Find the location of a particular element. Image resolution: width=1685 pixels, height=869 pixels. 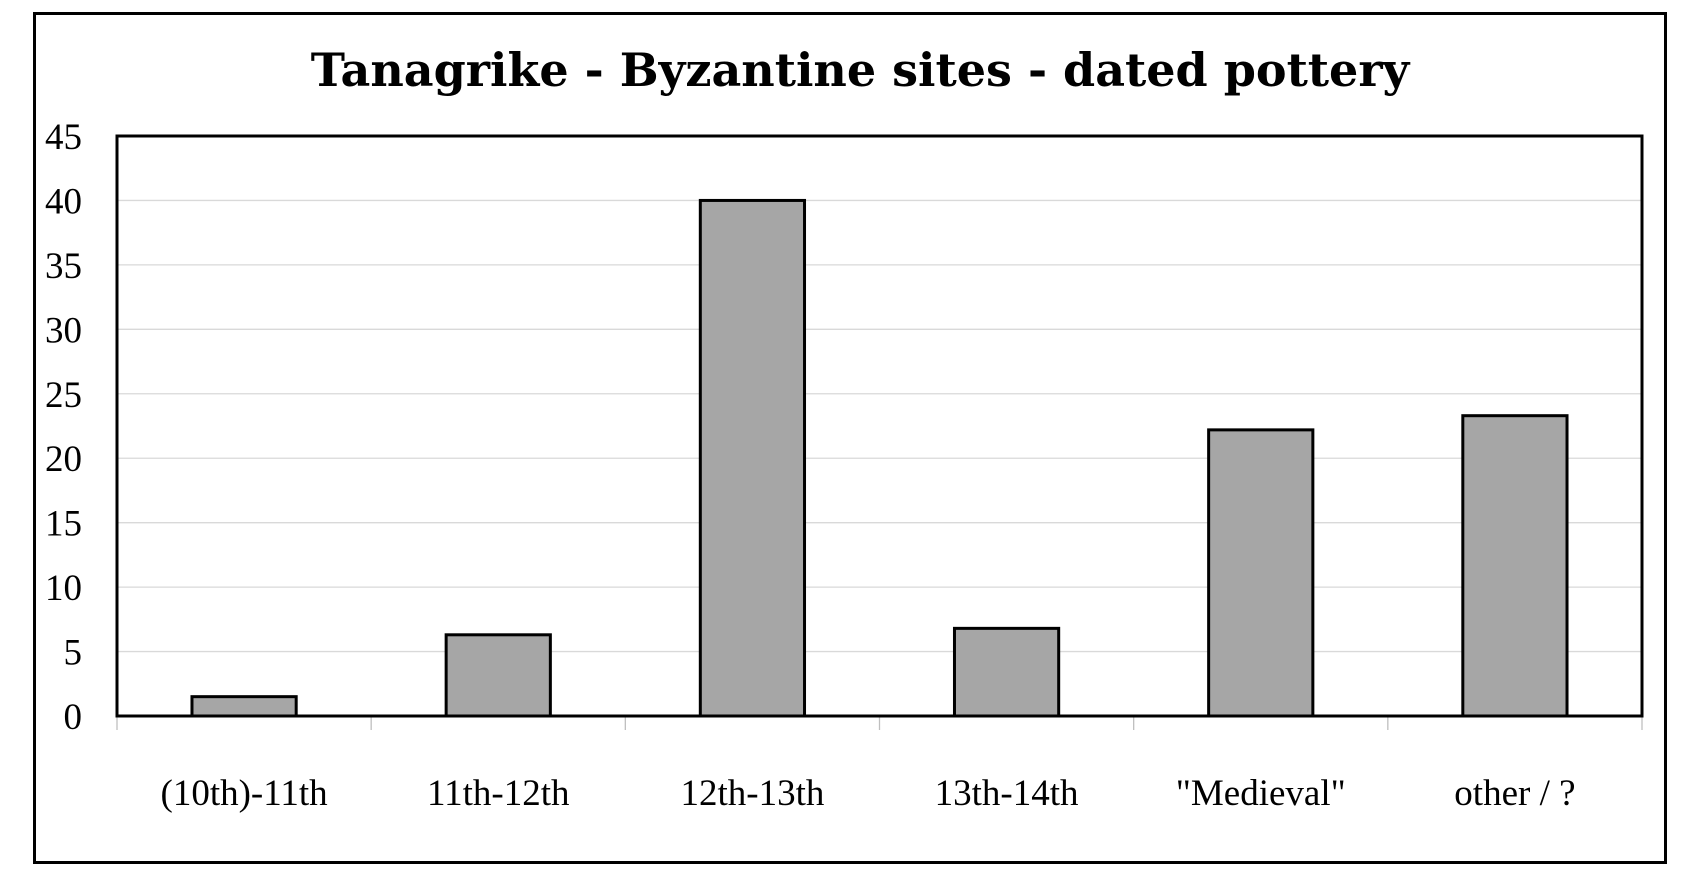

x-category-label-5: other / ? is located at coordinates (1514, 793).